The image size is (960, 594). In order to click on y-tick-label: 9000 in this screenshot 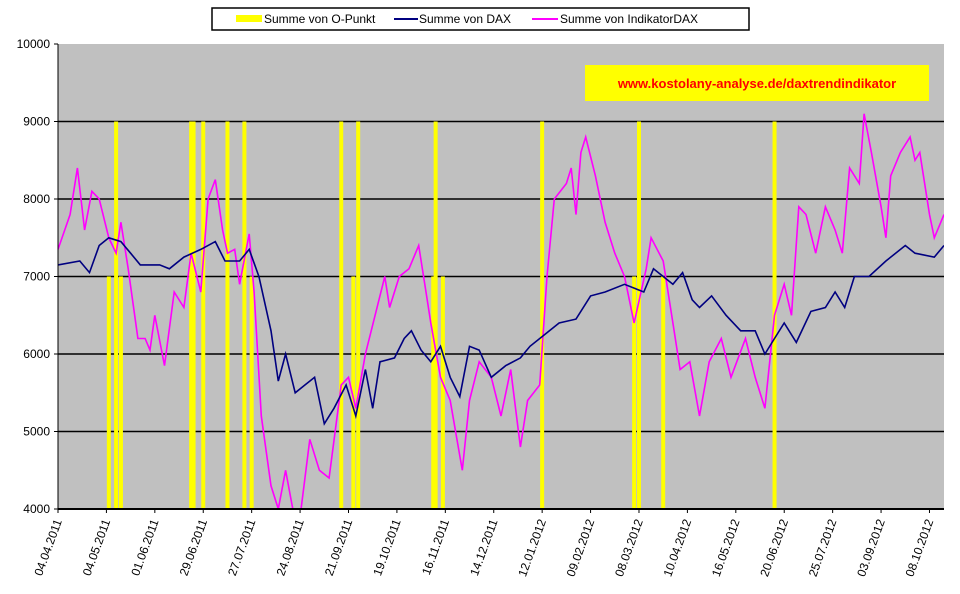, I will do `click(36, 122)`.